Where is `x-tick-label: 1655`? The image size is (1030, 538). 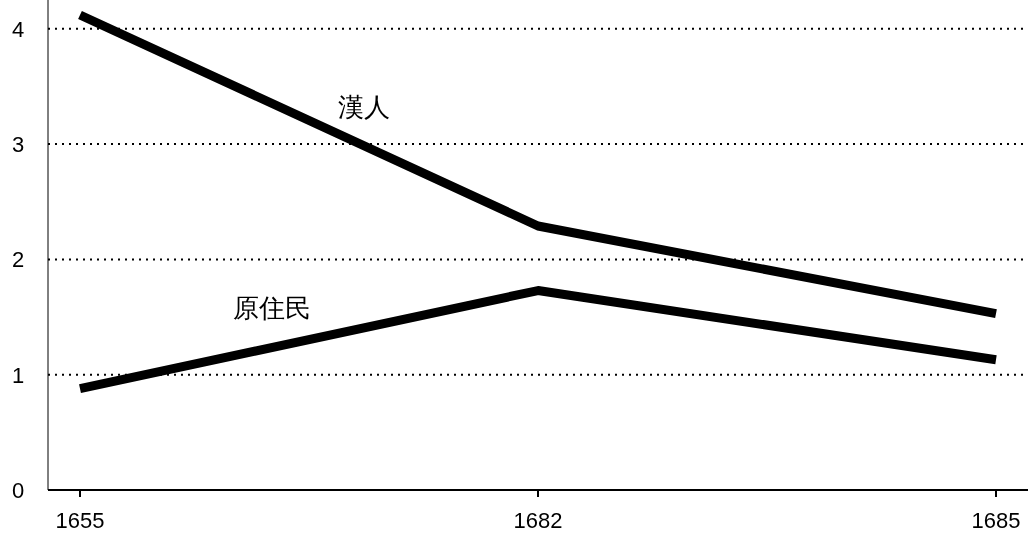
x-tick-label: 1655 is located at coordinates (80, 520).